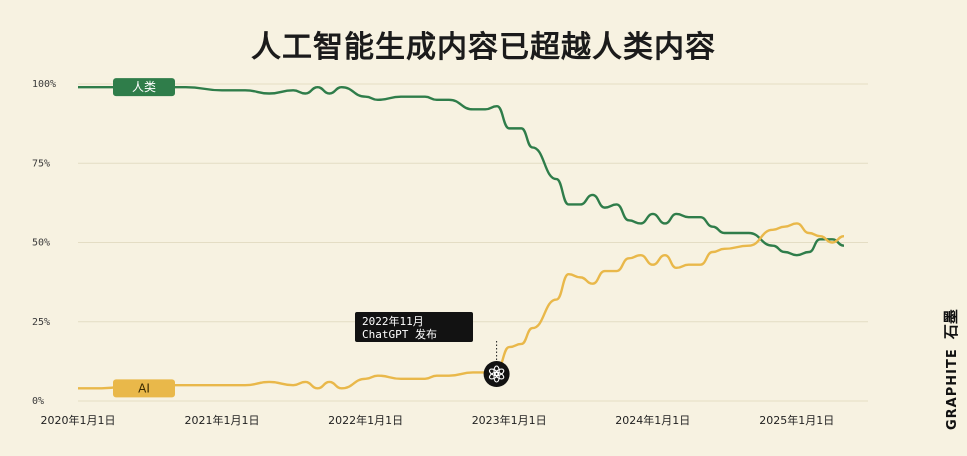 The image size is (967, 456). I want to click on brand-watermark: GRAPHITE 石墨, so click(953, 369).